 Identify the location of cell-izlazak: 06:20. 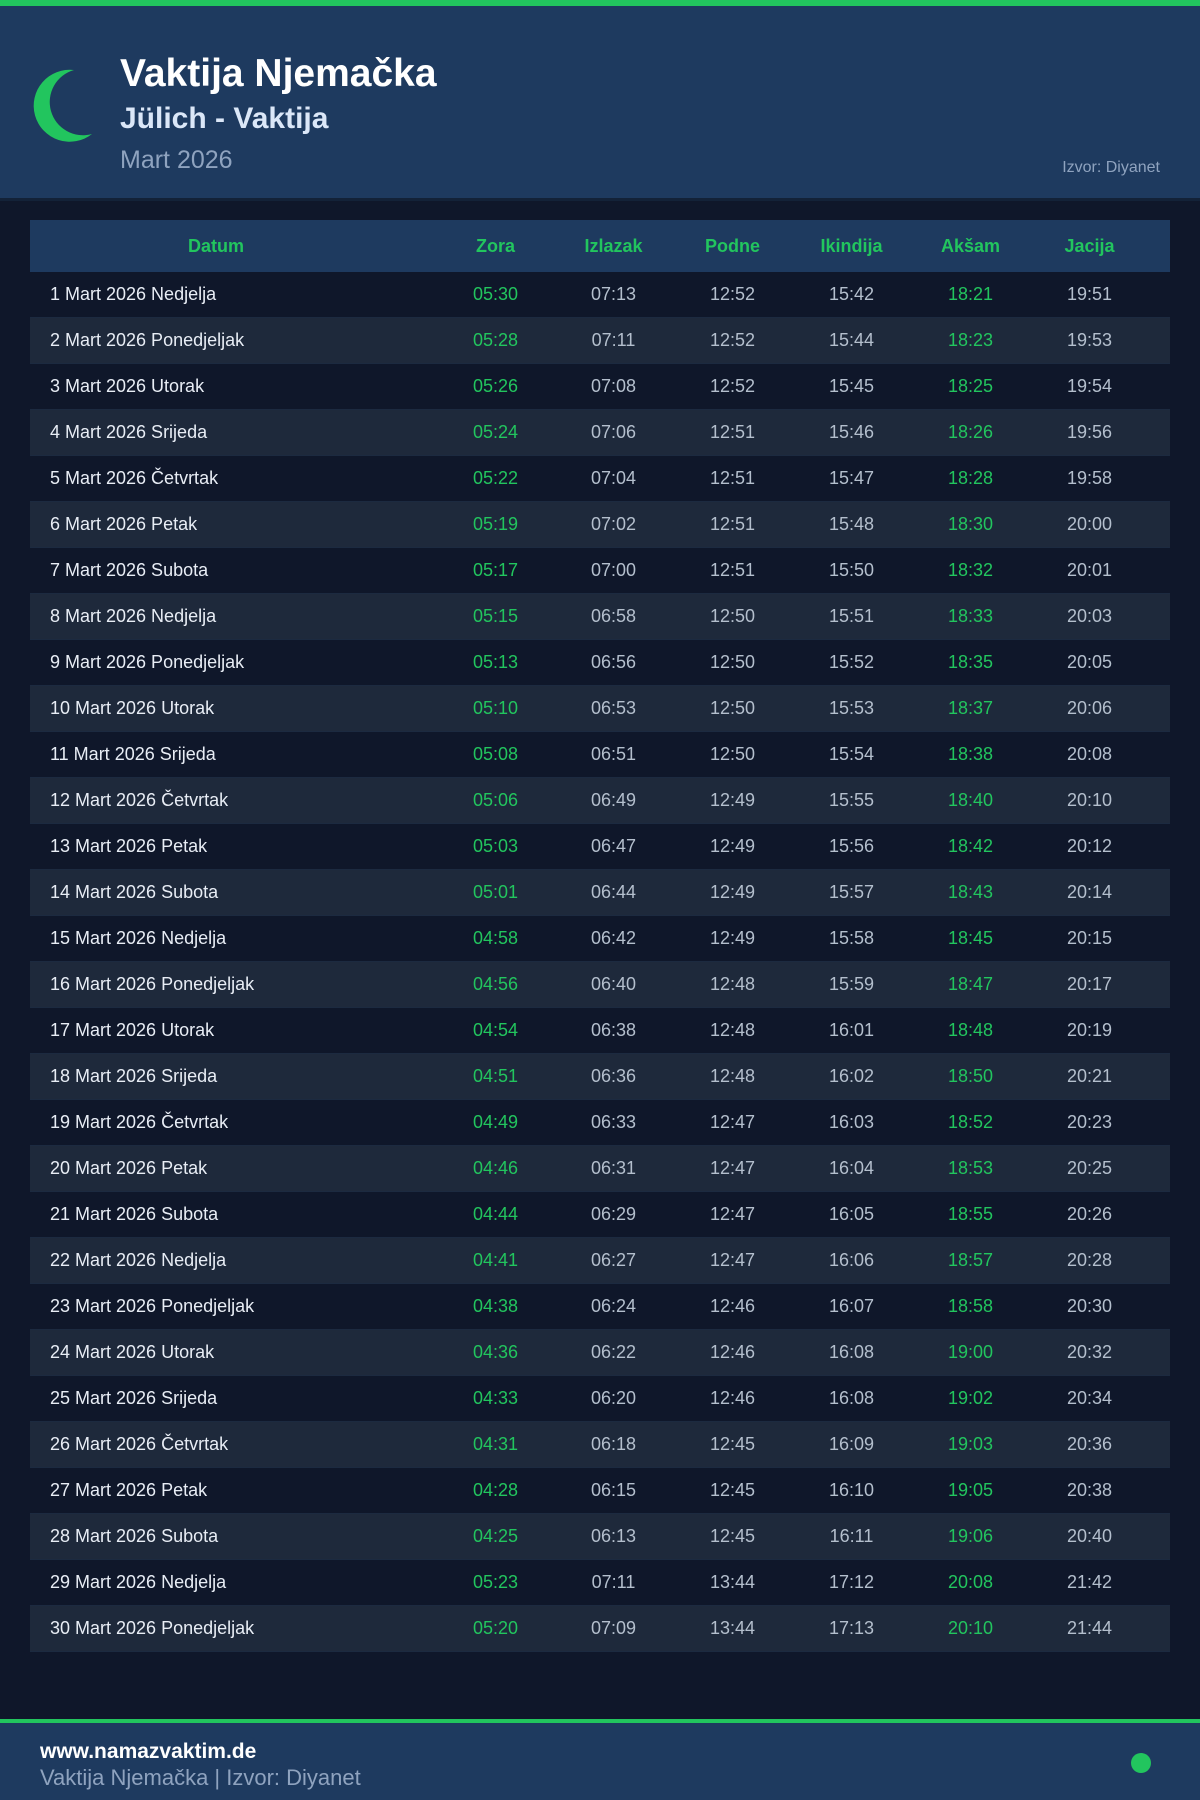
(613, 1398).